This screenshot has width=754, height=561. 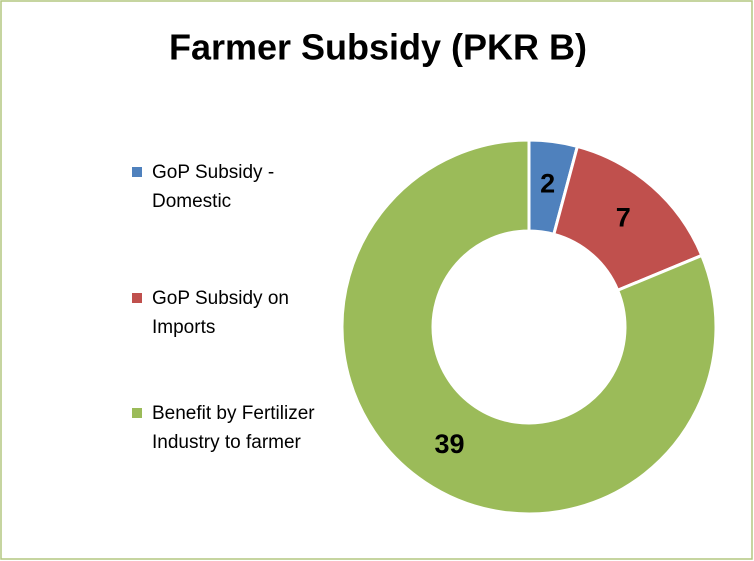 What do you see at coordinates (623, 218) in the screenshot?
I see `data-label: 7` at bounding box center [623, 218].